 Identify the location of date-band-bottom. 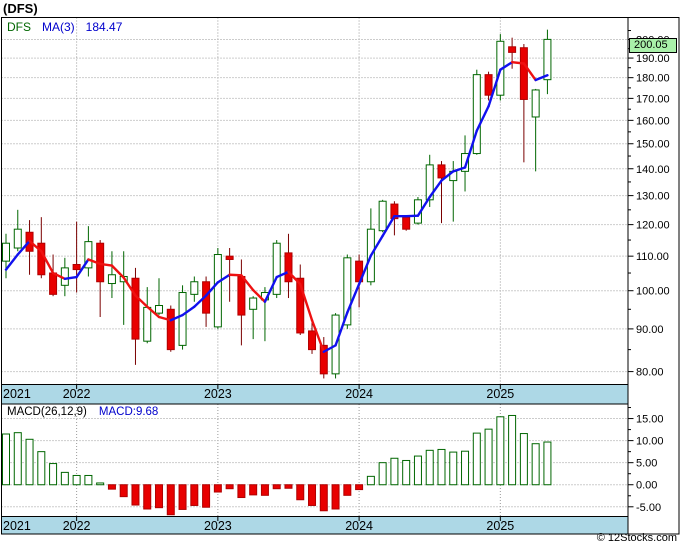
(315, 525).